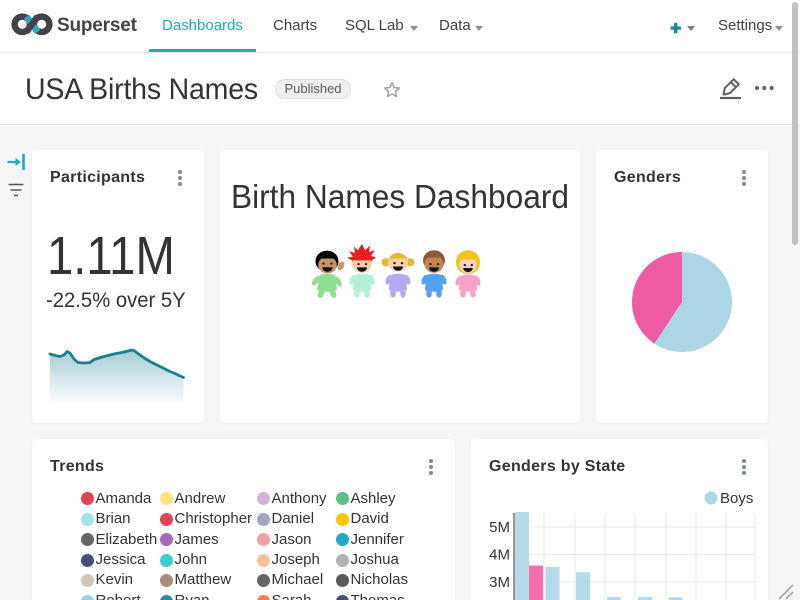 This screenshot has height=600, width=800. Describe the element at coordinates (736, 498) in the screenshot. I see `svg-text: Boys` at that location.